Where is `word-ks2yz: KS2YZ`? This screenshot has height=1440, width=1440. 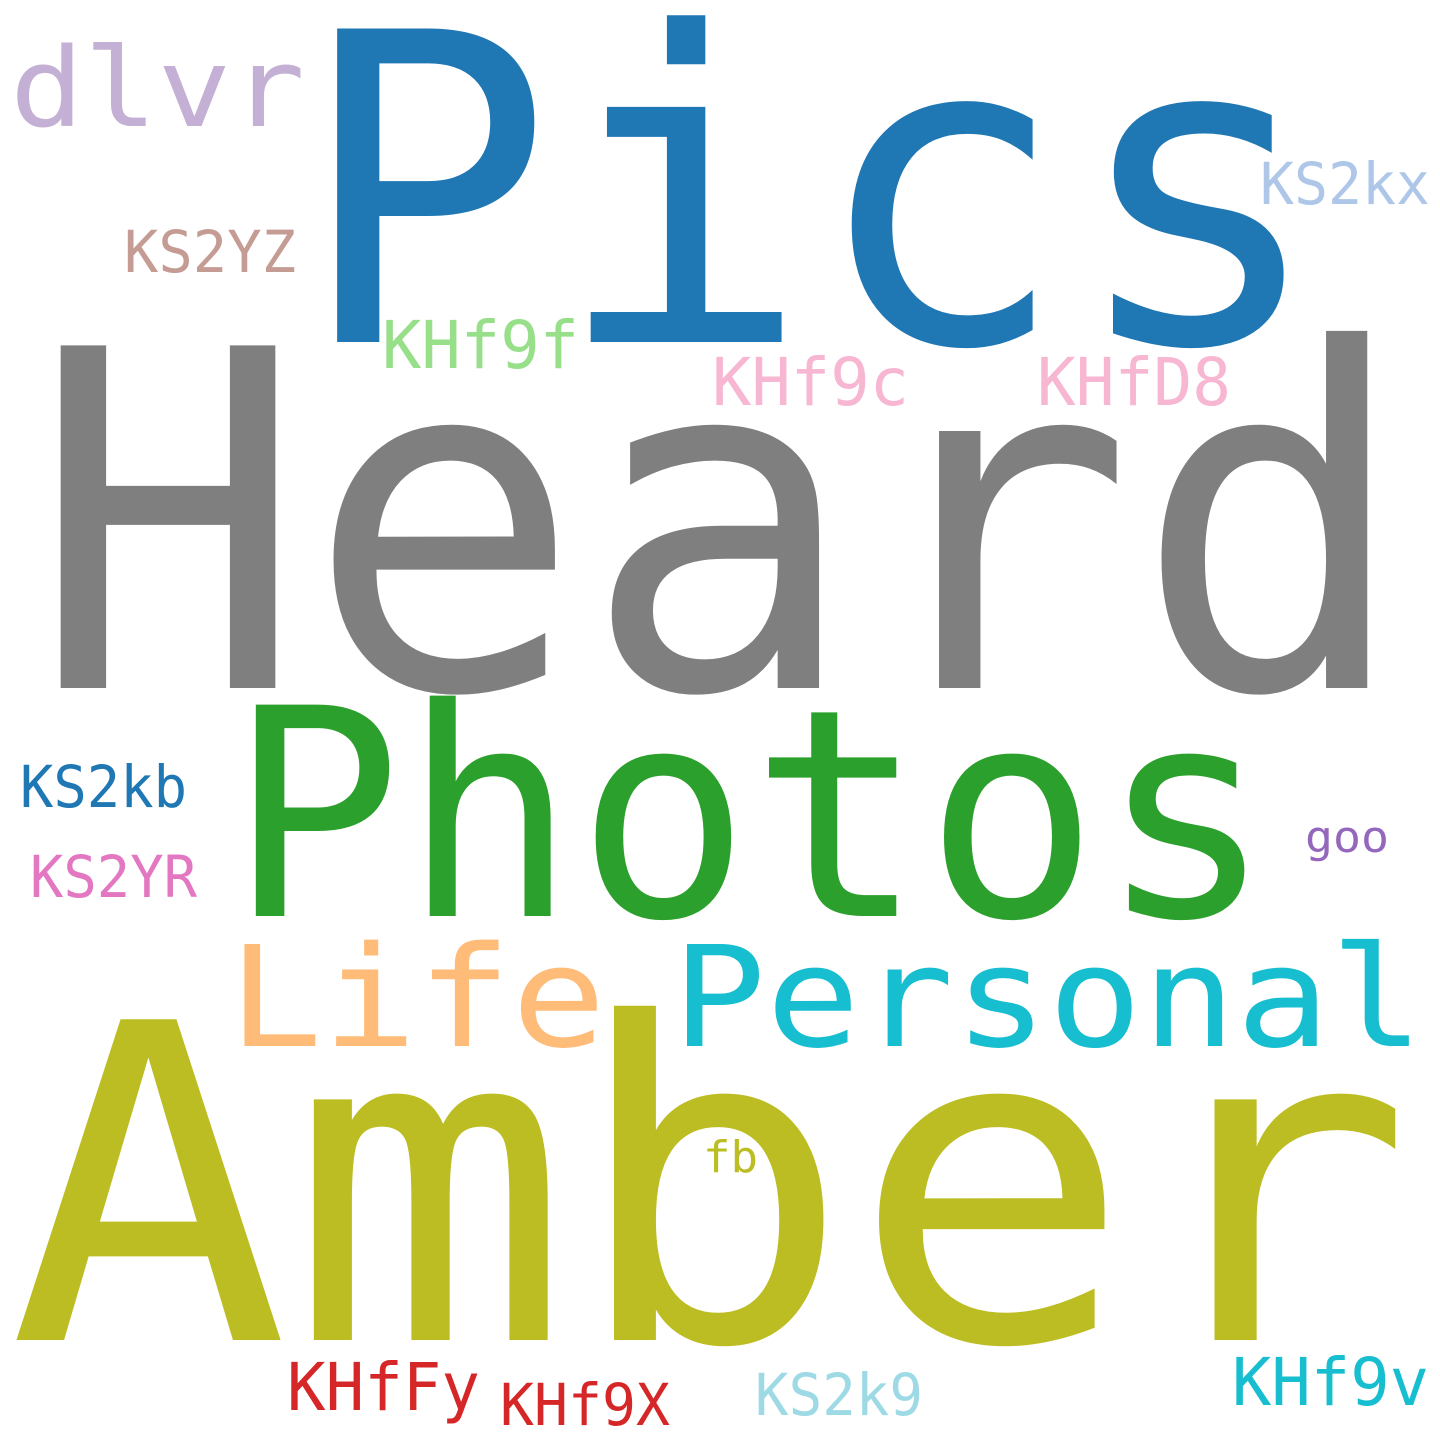 word-ks2yz: KS2YZ is located at coordinates (210, 252).